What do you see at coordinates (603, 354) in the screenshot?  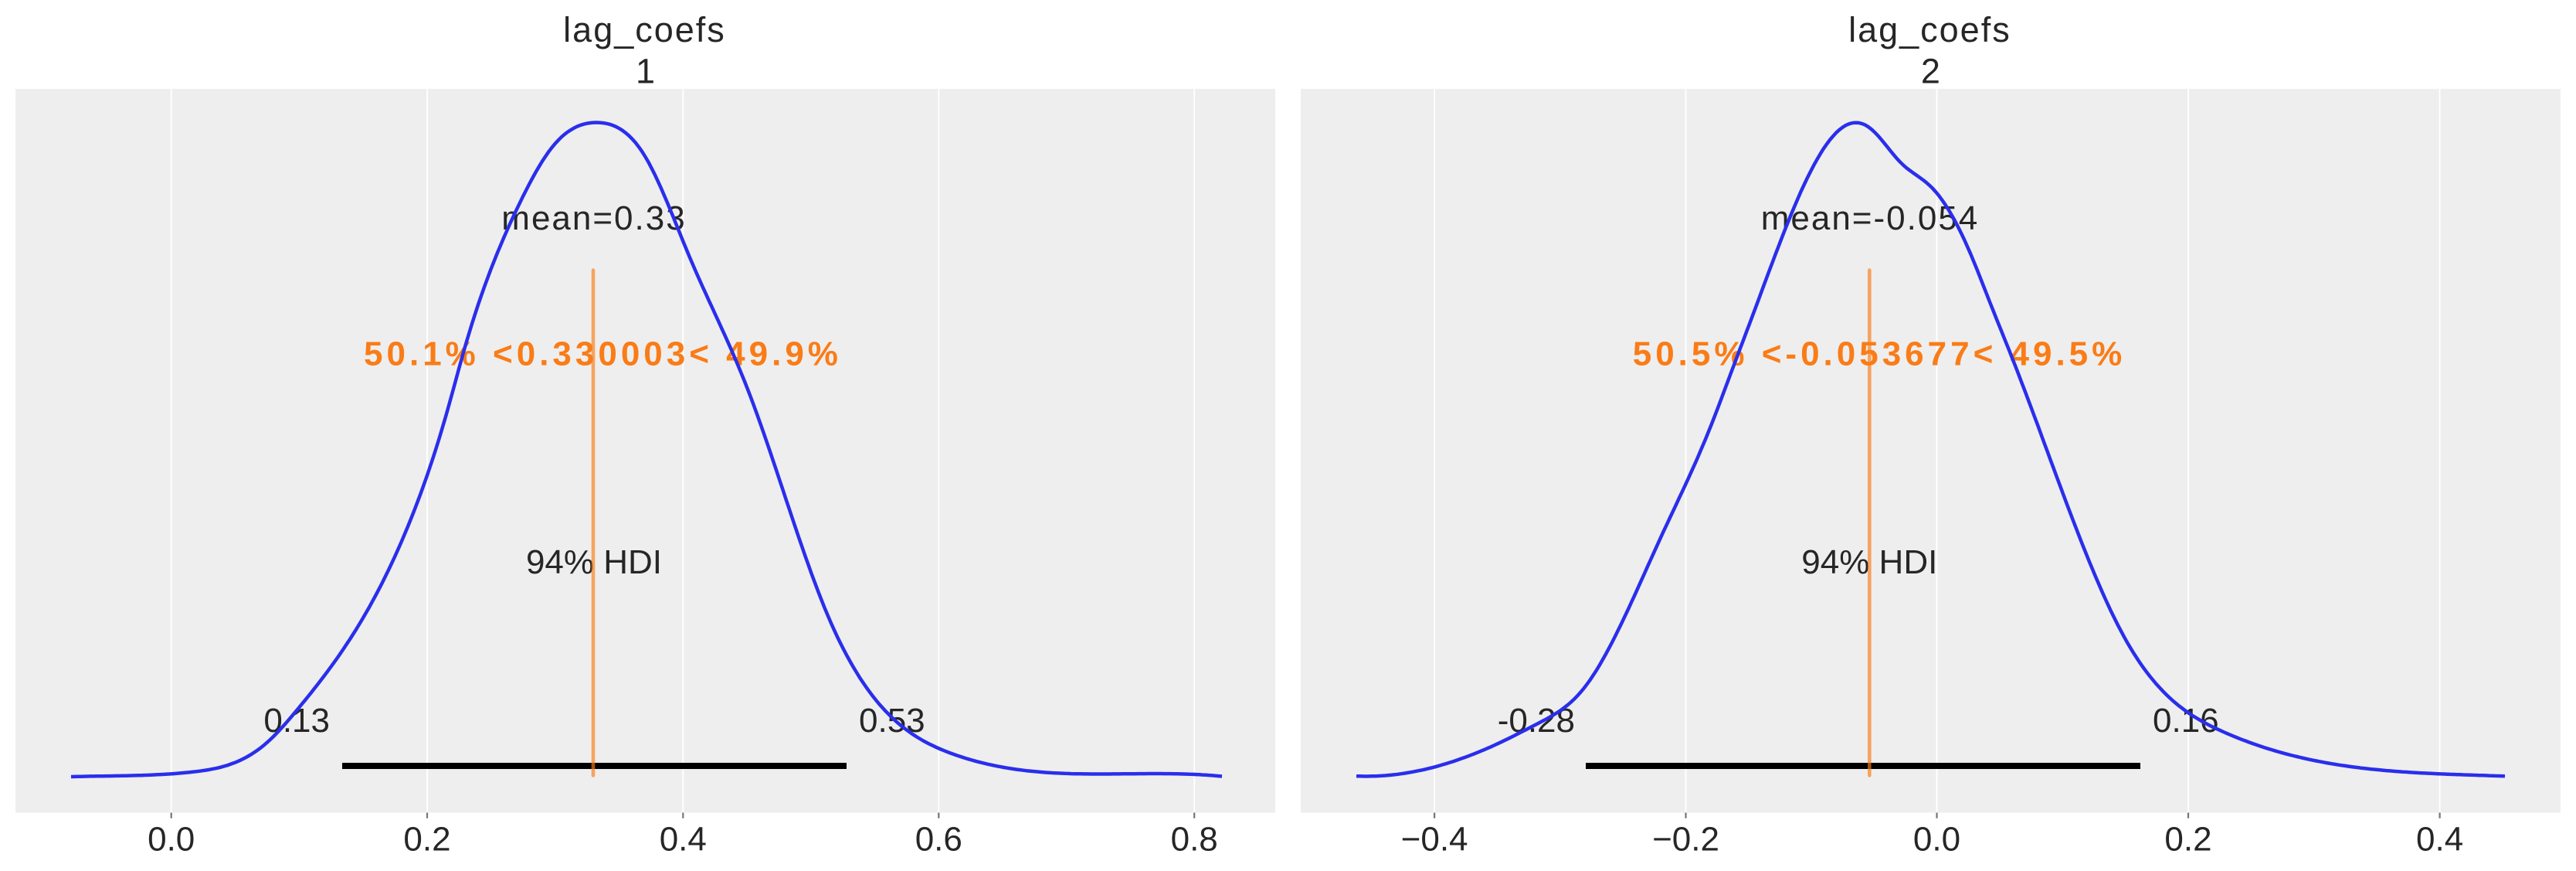 I see `svg-text: 50.1% <0.330003< 49.9%` at bounding box center [603, 354].